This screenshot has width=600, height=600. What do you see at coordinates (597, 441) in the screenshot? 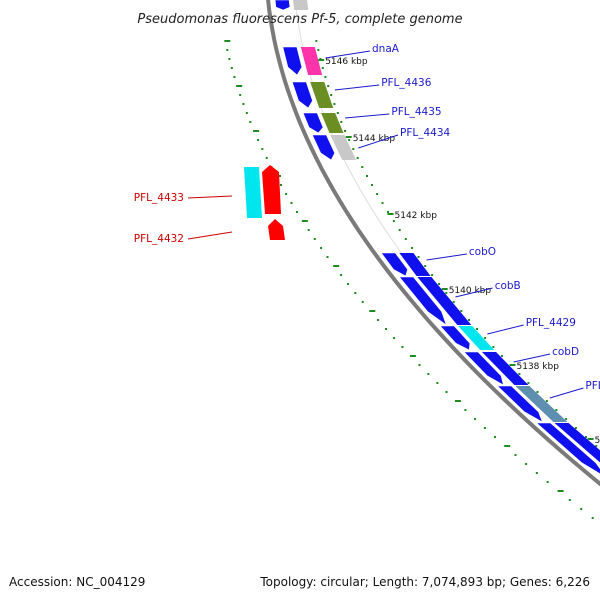
I see `tick-label-5136-kbp: 5136 kbp` at bounding box center [597, 441].